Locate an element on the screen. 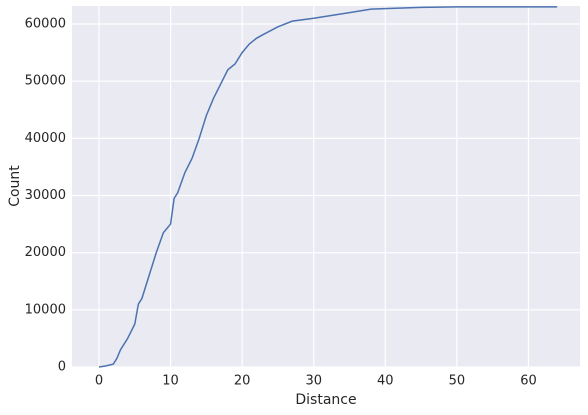 The image size is (588, 415). y-tick-label: 60000 is located at coordinates (45, 24).